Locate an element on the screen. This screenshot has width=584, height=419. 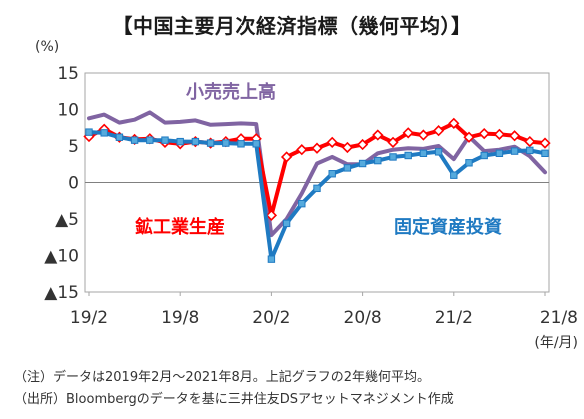
series-label: 小売売上高 is located at coordinates (231, 92).